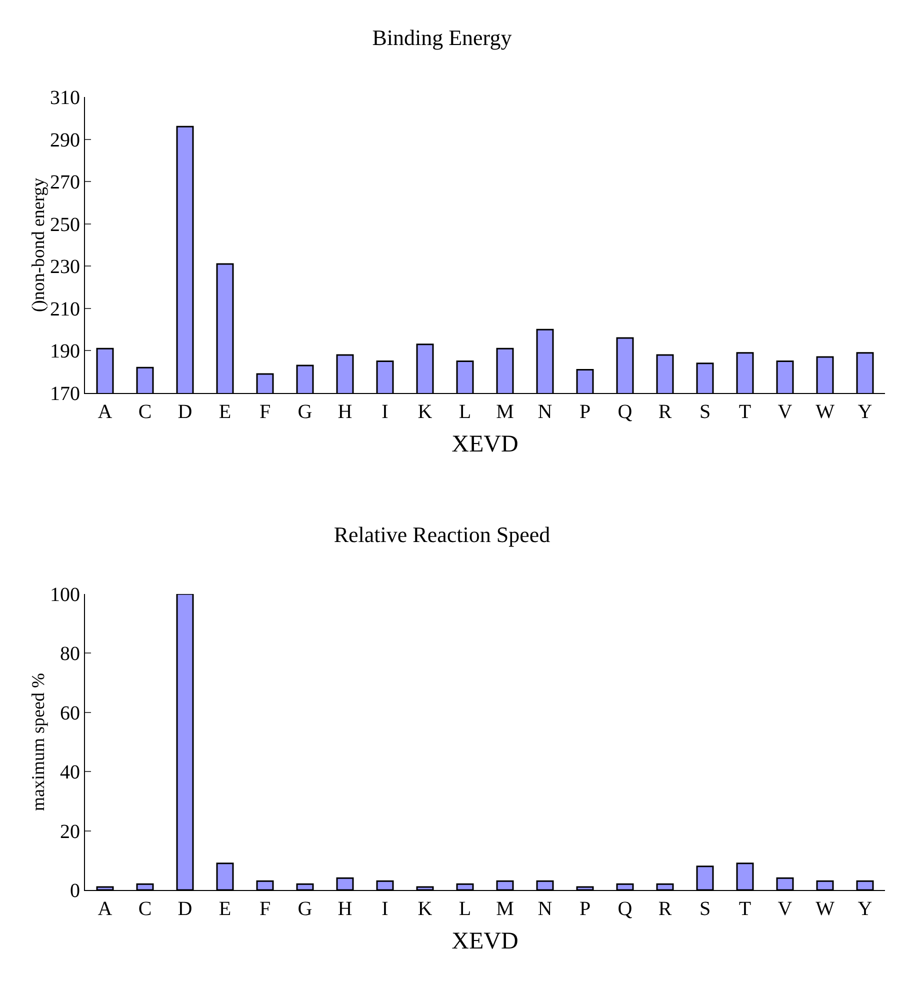  Describe the element at coordinates (65, 98) in the screenshot. I see `y-tick-label: 310` at that location.